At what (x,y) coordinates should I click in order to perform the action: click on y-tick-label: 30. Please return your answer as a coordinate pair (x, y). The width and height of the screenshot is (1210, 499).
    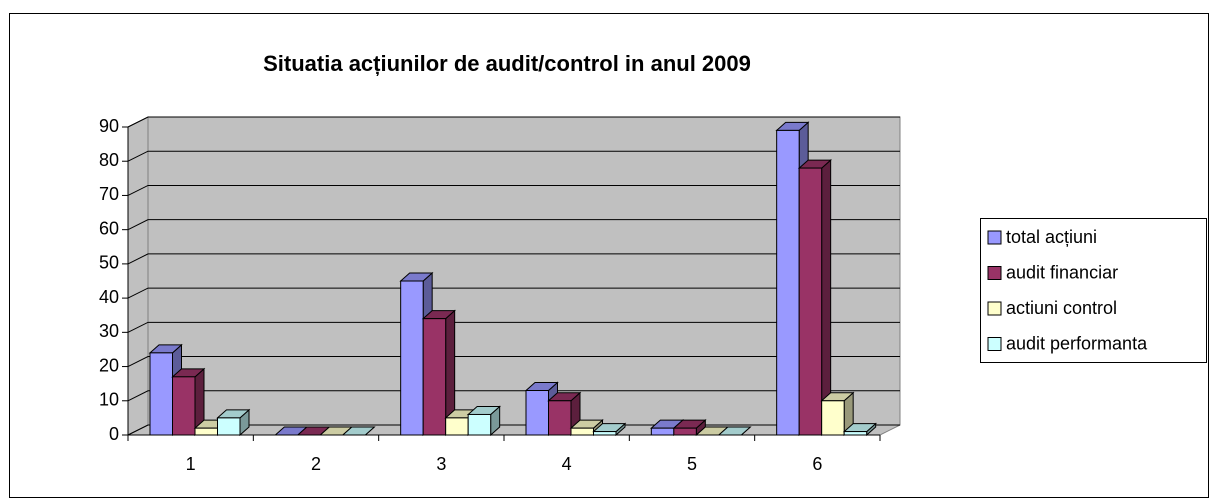
    Looking at the image, I should click on (109, 331).